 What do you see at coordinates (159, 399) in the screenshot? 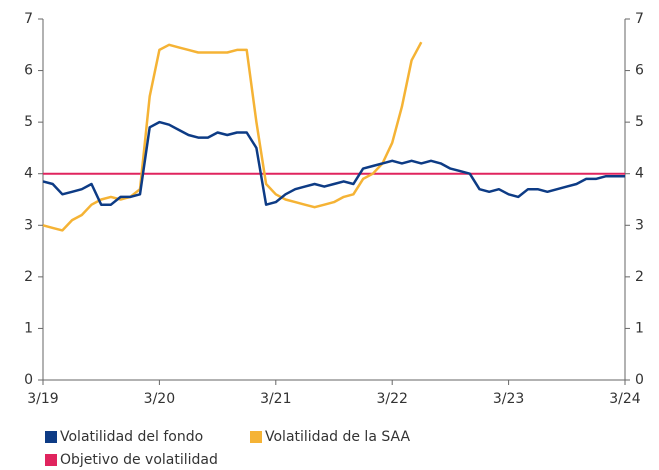
I see `x-tick-label: 3/20` at bounding box center [159, 399].